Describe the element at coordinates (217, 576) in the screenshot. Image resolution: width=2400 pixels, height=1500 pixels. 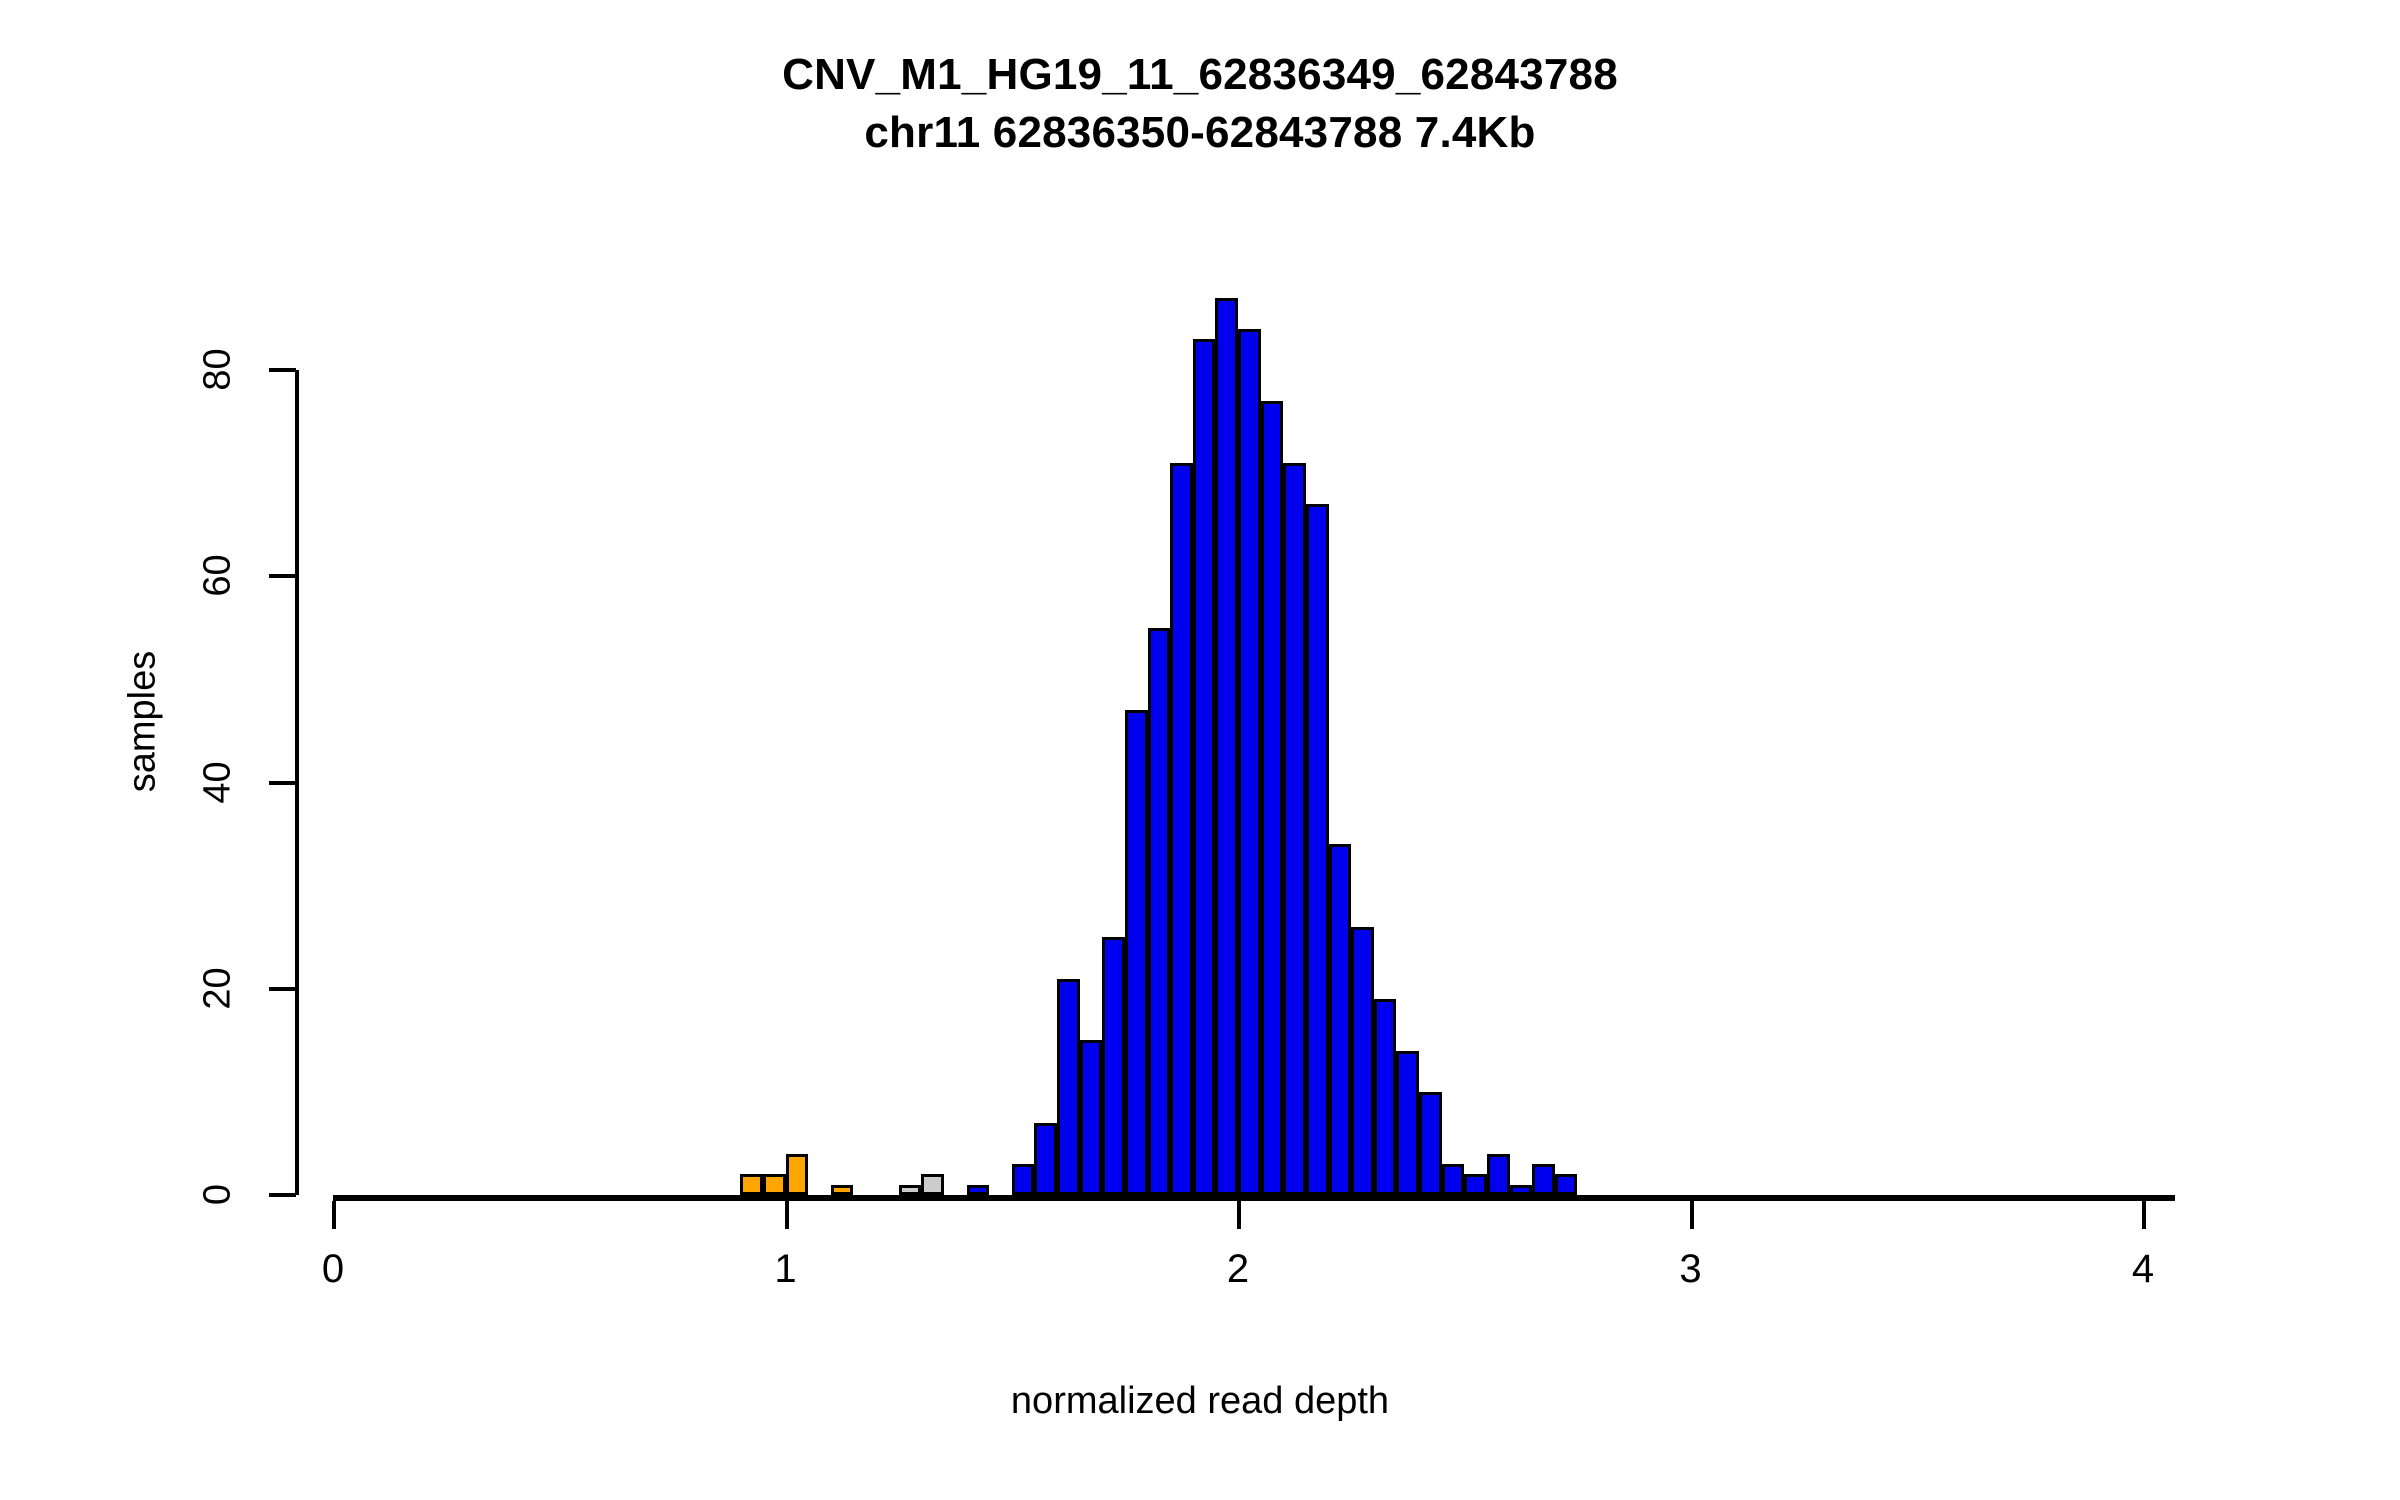
I see `y-axis-tick-label: 60` at that location.